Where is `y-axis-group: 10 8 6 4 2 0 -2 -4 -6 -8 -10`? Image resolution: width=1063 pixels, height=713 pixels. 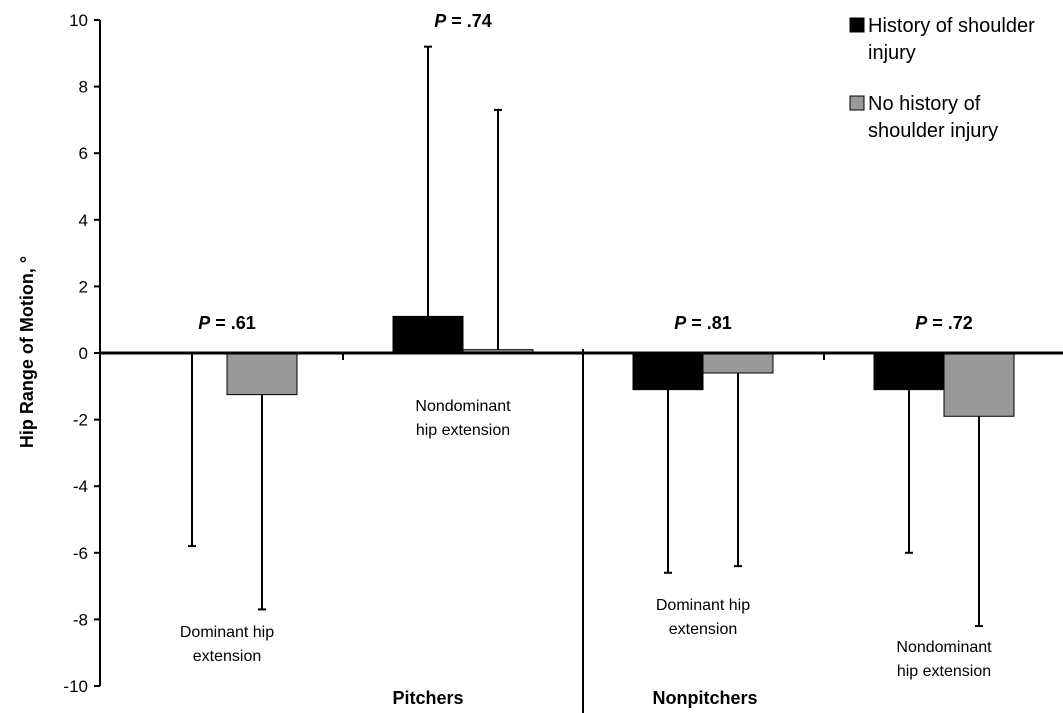 y-axis-group: 10 8 6 4 2 0 -2 -4 -6 -8 -10 is located at coordinates (81, 353).